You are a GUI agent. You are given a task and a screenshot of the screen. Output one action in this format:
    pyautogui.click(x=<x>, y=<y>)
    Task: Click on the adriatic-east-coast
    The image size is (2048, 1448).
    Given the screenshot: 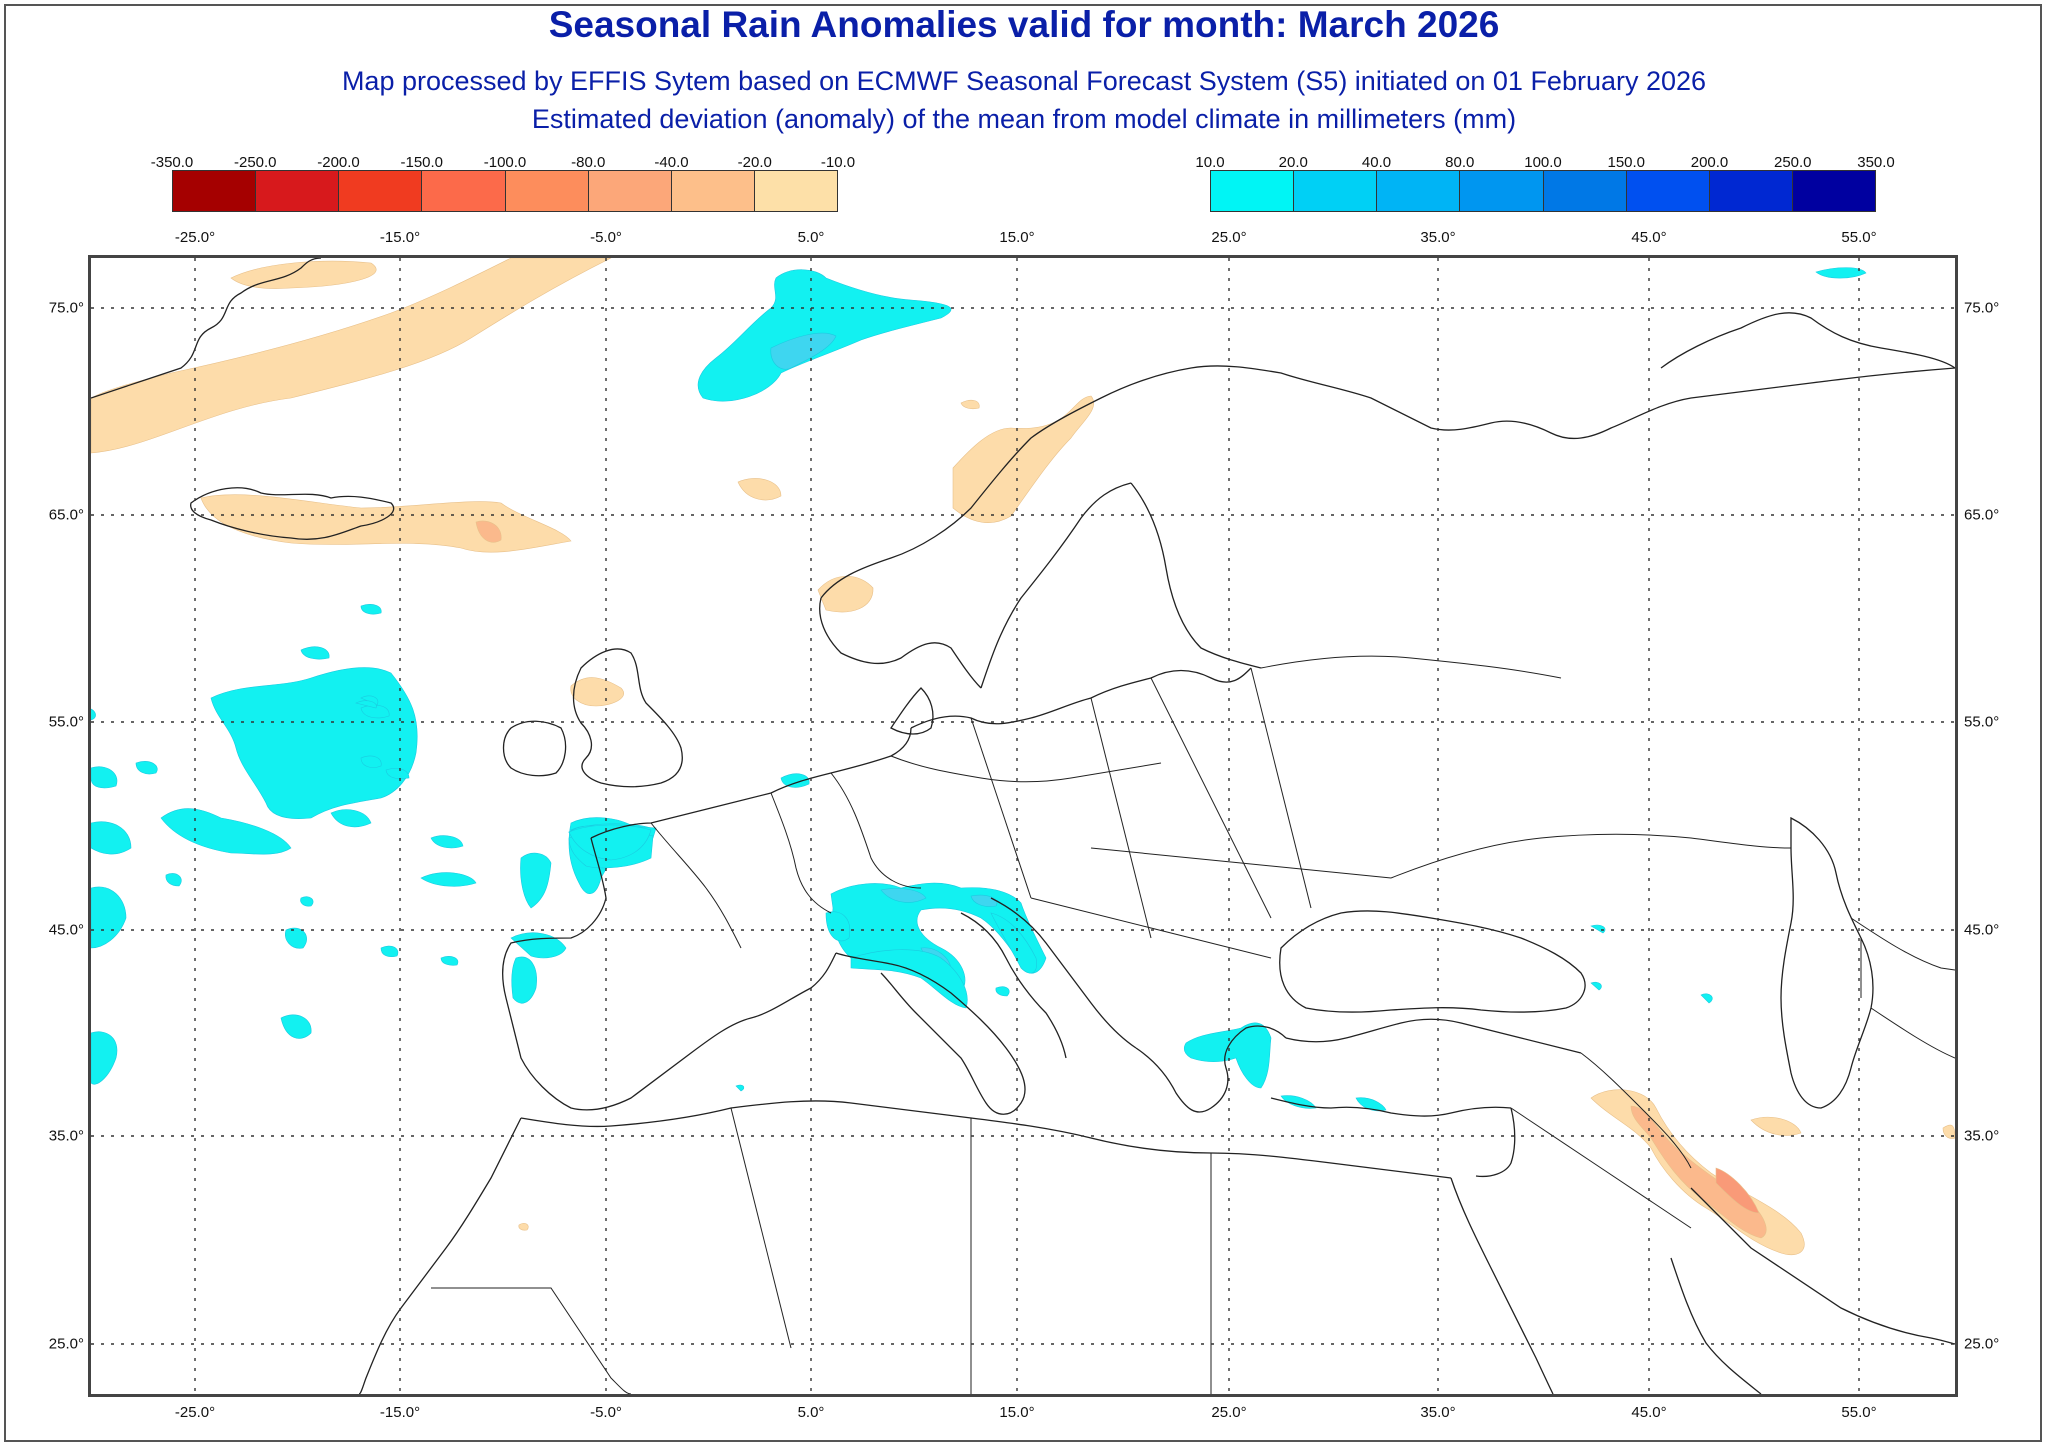 What is the action you would take?
    pyautogui.click(x=1063, y=973)
    